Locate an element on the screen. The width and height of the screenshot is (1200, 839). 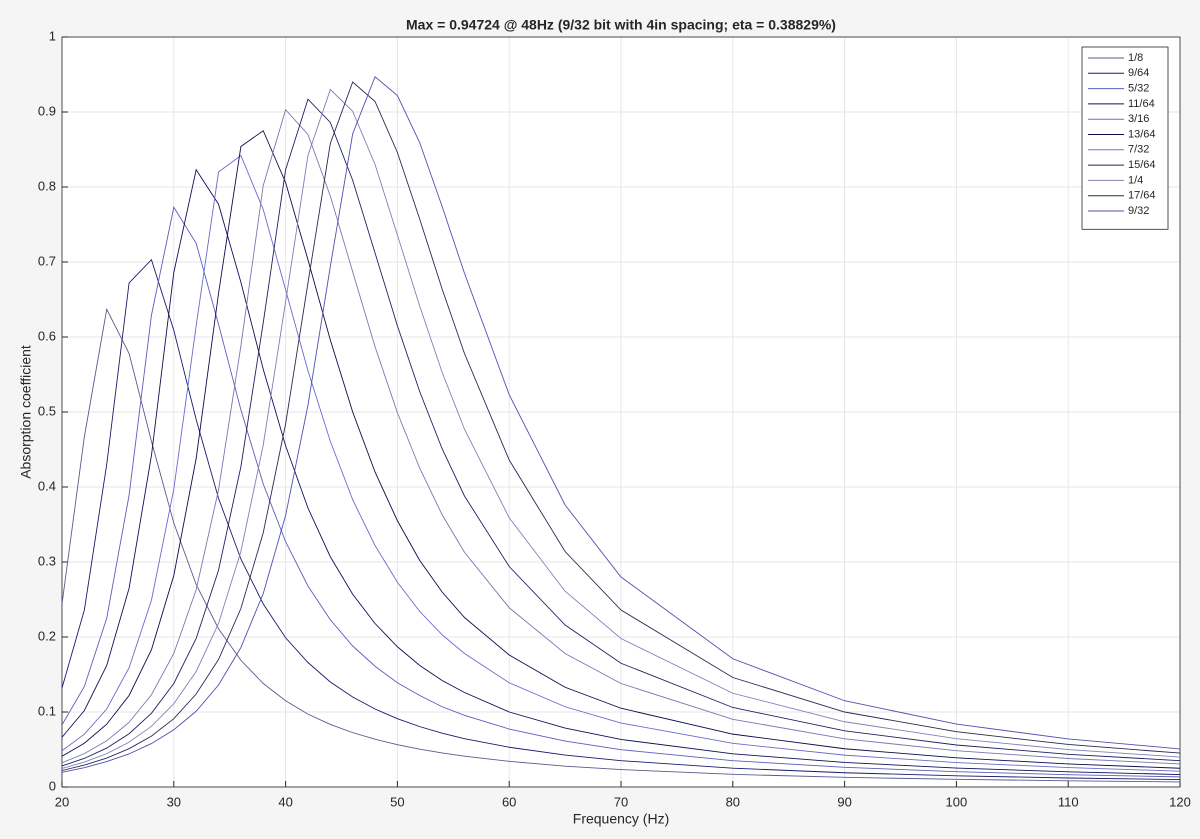
x-tick-label: 110 is located at coordinates (1068, 801).